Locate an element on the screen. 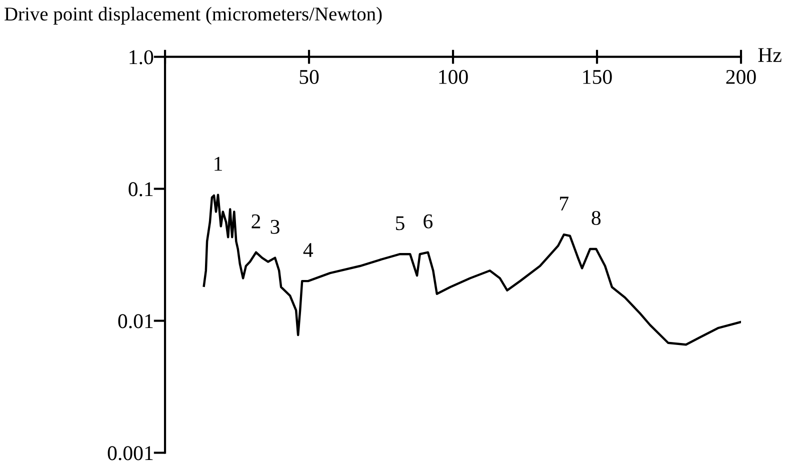 This screenshot has width=805, height=462. x-tick-label: 100 is located at coordinates (453, 77).